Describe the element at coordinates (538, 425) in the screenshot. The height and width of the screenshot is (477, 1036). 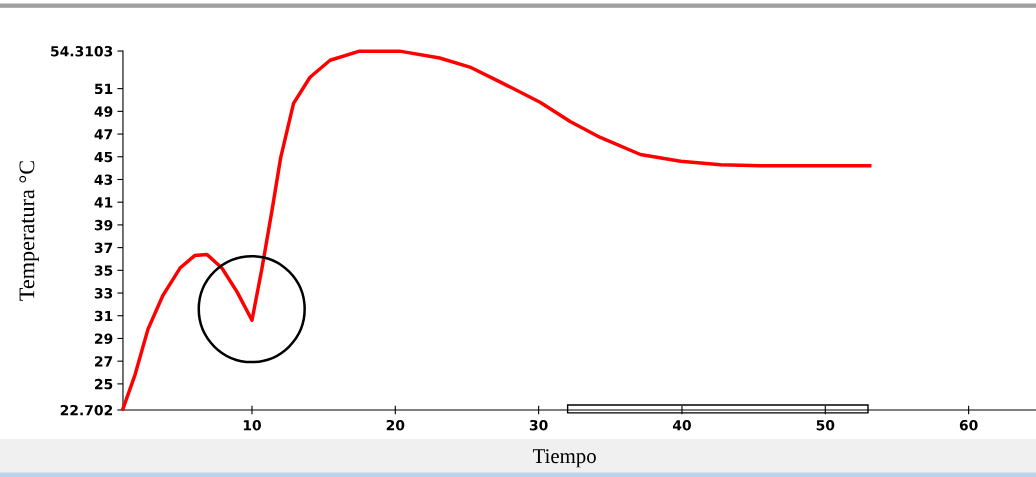
I see `x-tick-label: 30` at that location.